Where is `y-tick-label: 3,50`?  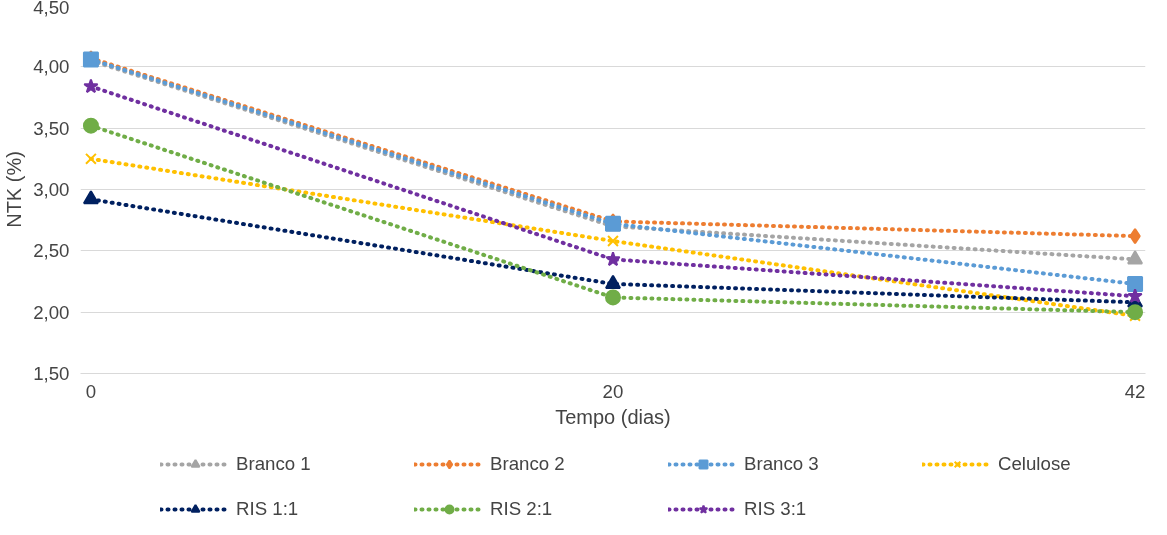 y-tick-label: 3,50 is located at coordinates (51, 128).